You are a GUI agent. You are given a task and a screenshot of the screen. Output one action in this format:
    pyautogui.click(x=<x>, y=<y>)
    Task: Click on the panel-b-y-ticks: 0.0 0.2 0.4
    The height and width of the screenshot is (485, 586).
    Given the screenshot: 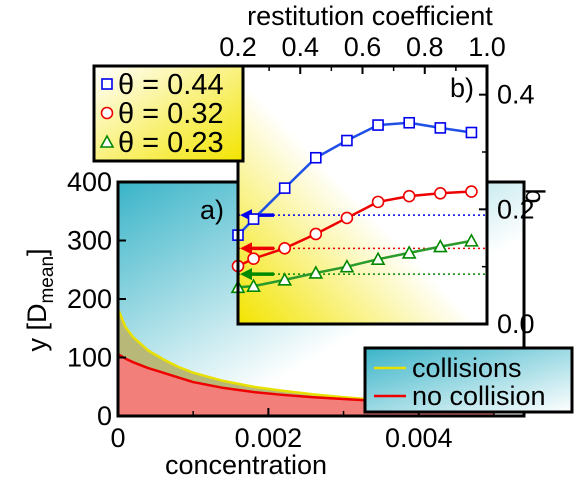 What is the action you would take?
    pyautogui.click(x=507, y=209)
    